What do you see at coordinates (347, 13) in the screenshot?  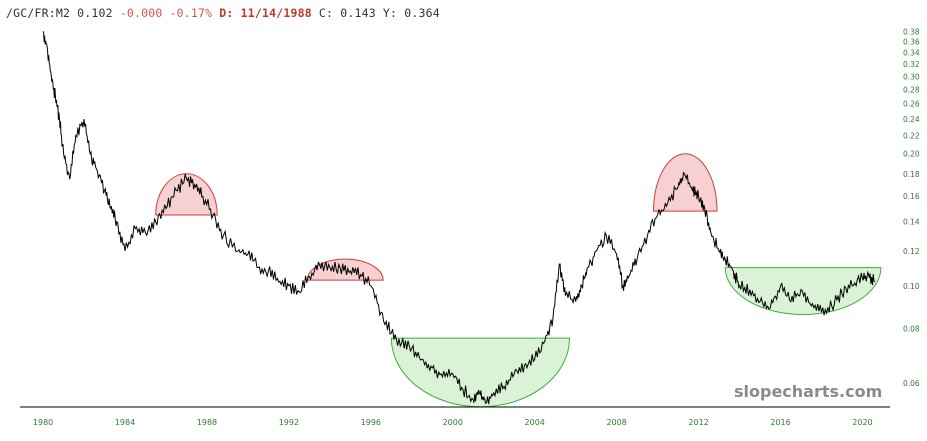 I see `close-readout: C: 0.143` at bounding box center [347, 13].